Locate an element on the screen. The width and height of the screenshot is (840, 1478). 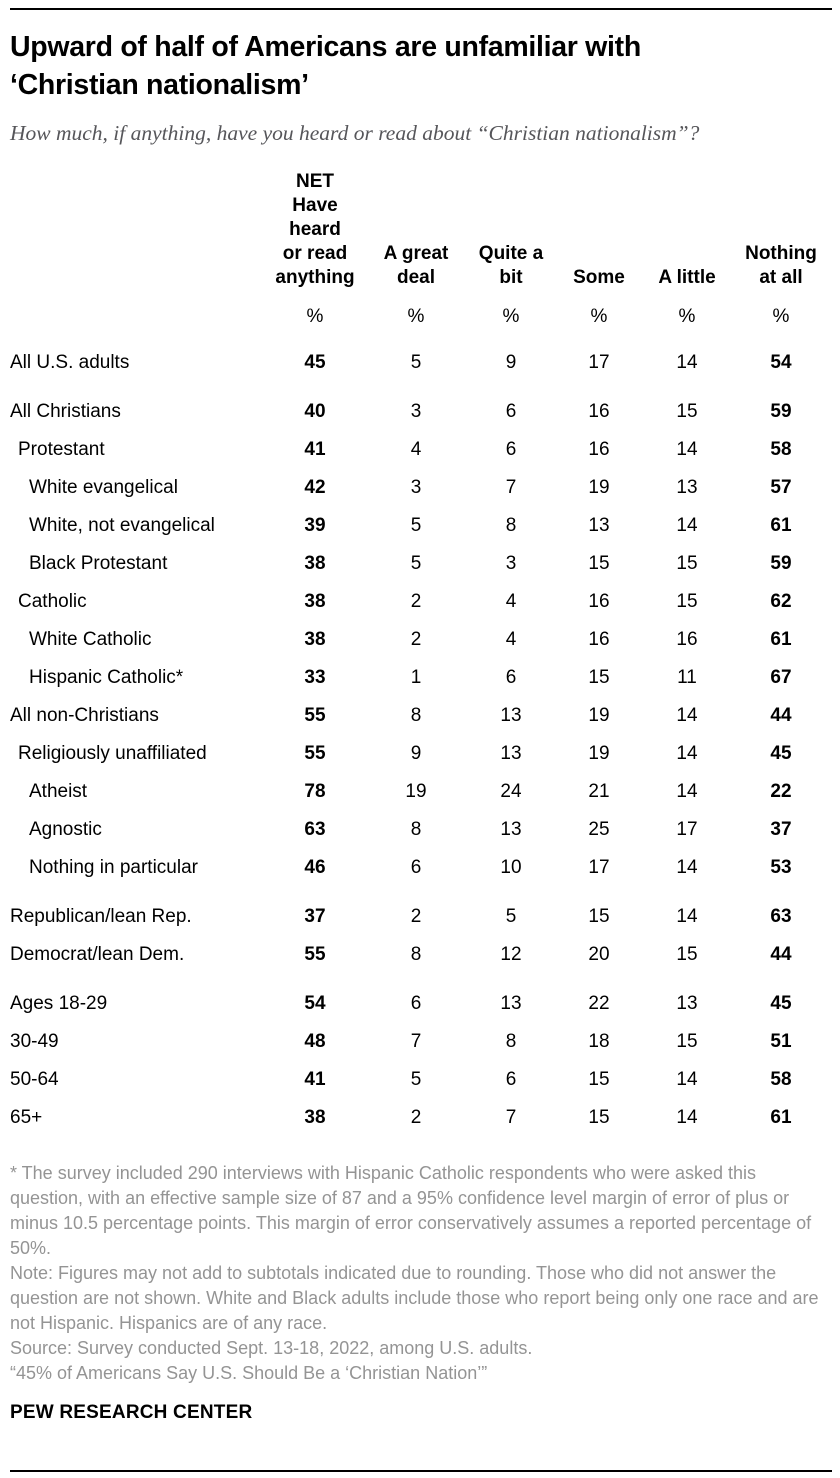
value-cell: 24 is located at coordinates (511, 791).